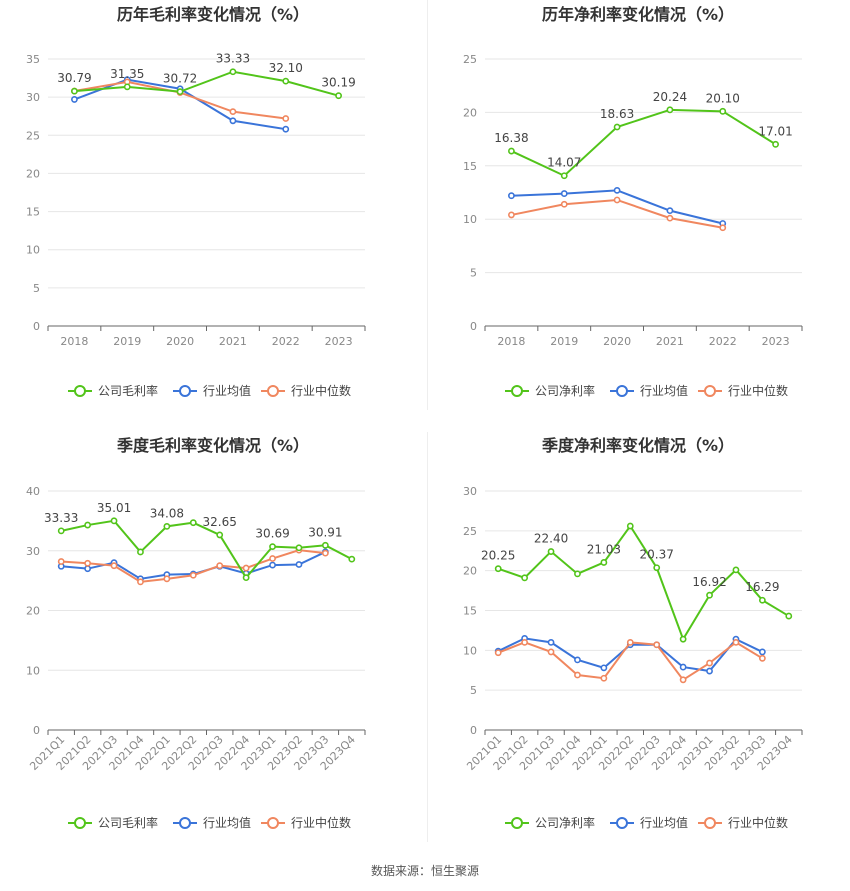 The height and width of the screenshot is (891, 850). What do you see at coordinates (286, 68) in the screenshot?
I see `data-label: 32.10` at bounding box center [286, 68].